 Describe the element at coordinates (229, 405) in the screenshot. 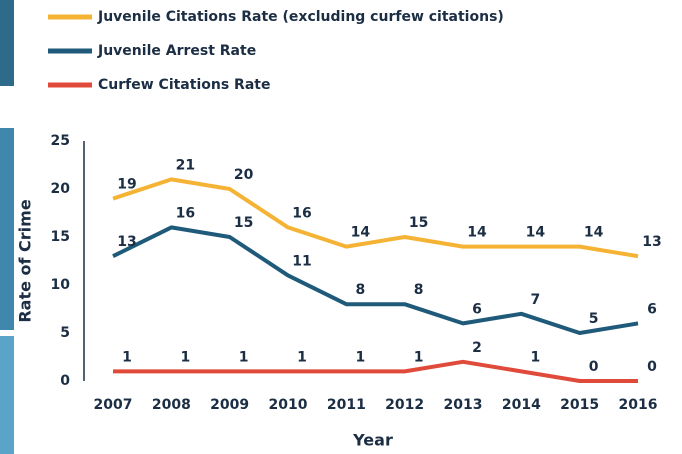

I see `x-tick-label: 2009` at that location.